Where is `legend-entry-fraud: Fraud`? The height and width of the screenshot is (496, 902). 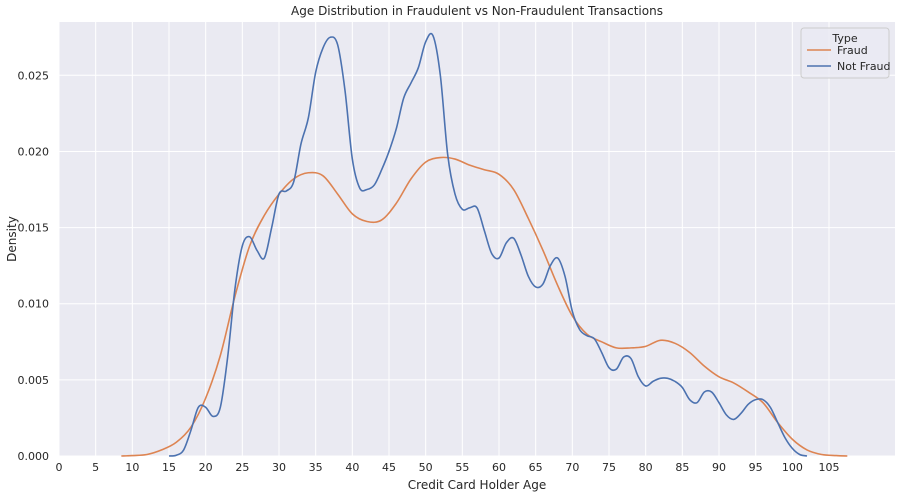
legend-entry-fraud: Fraud is located at coordinates (837, 50).